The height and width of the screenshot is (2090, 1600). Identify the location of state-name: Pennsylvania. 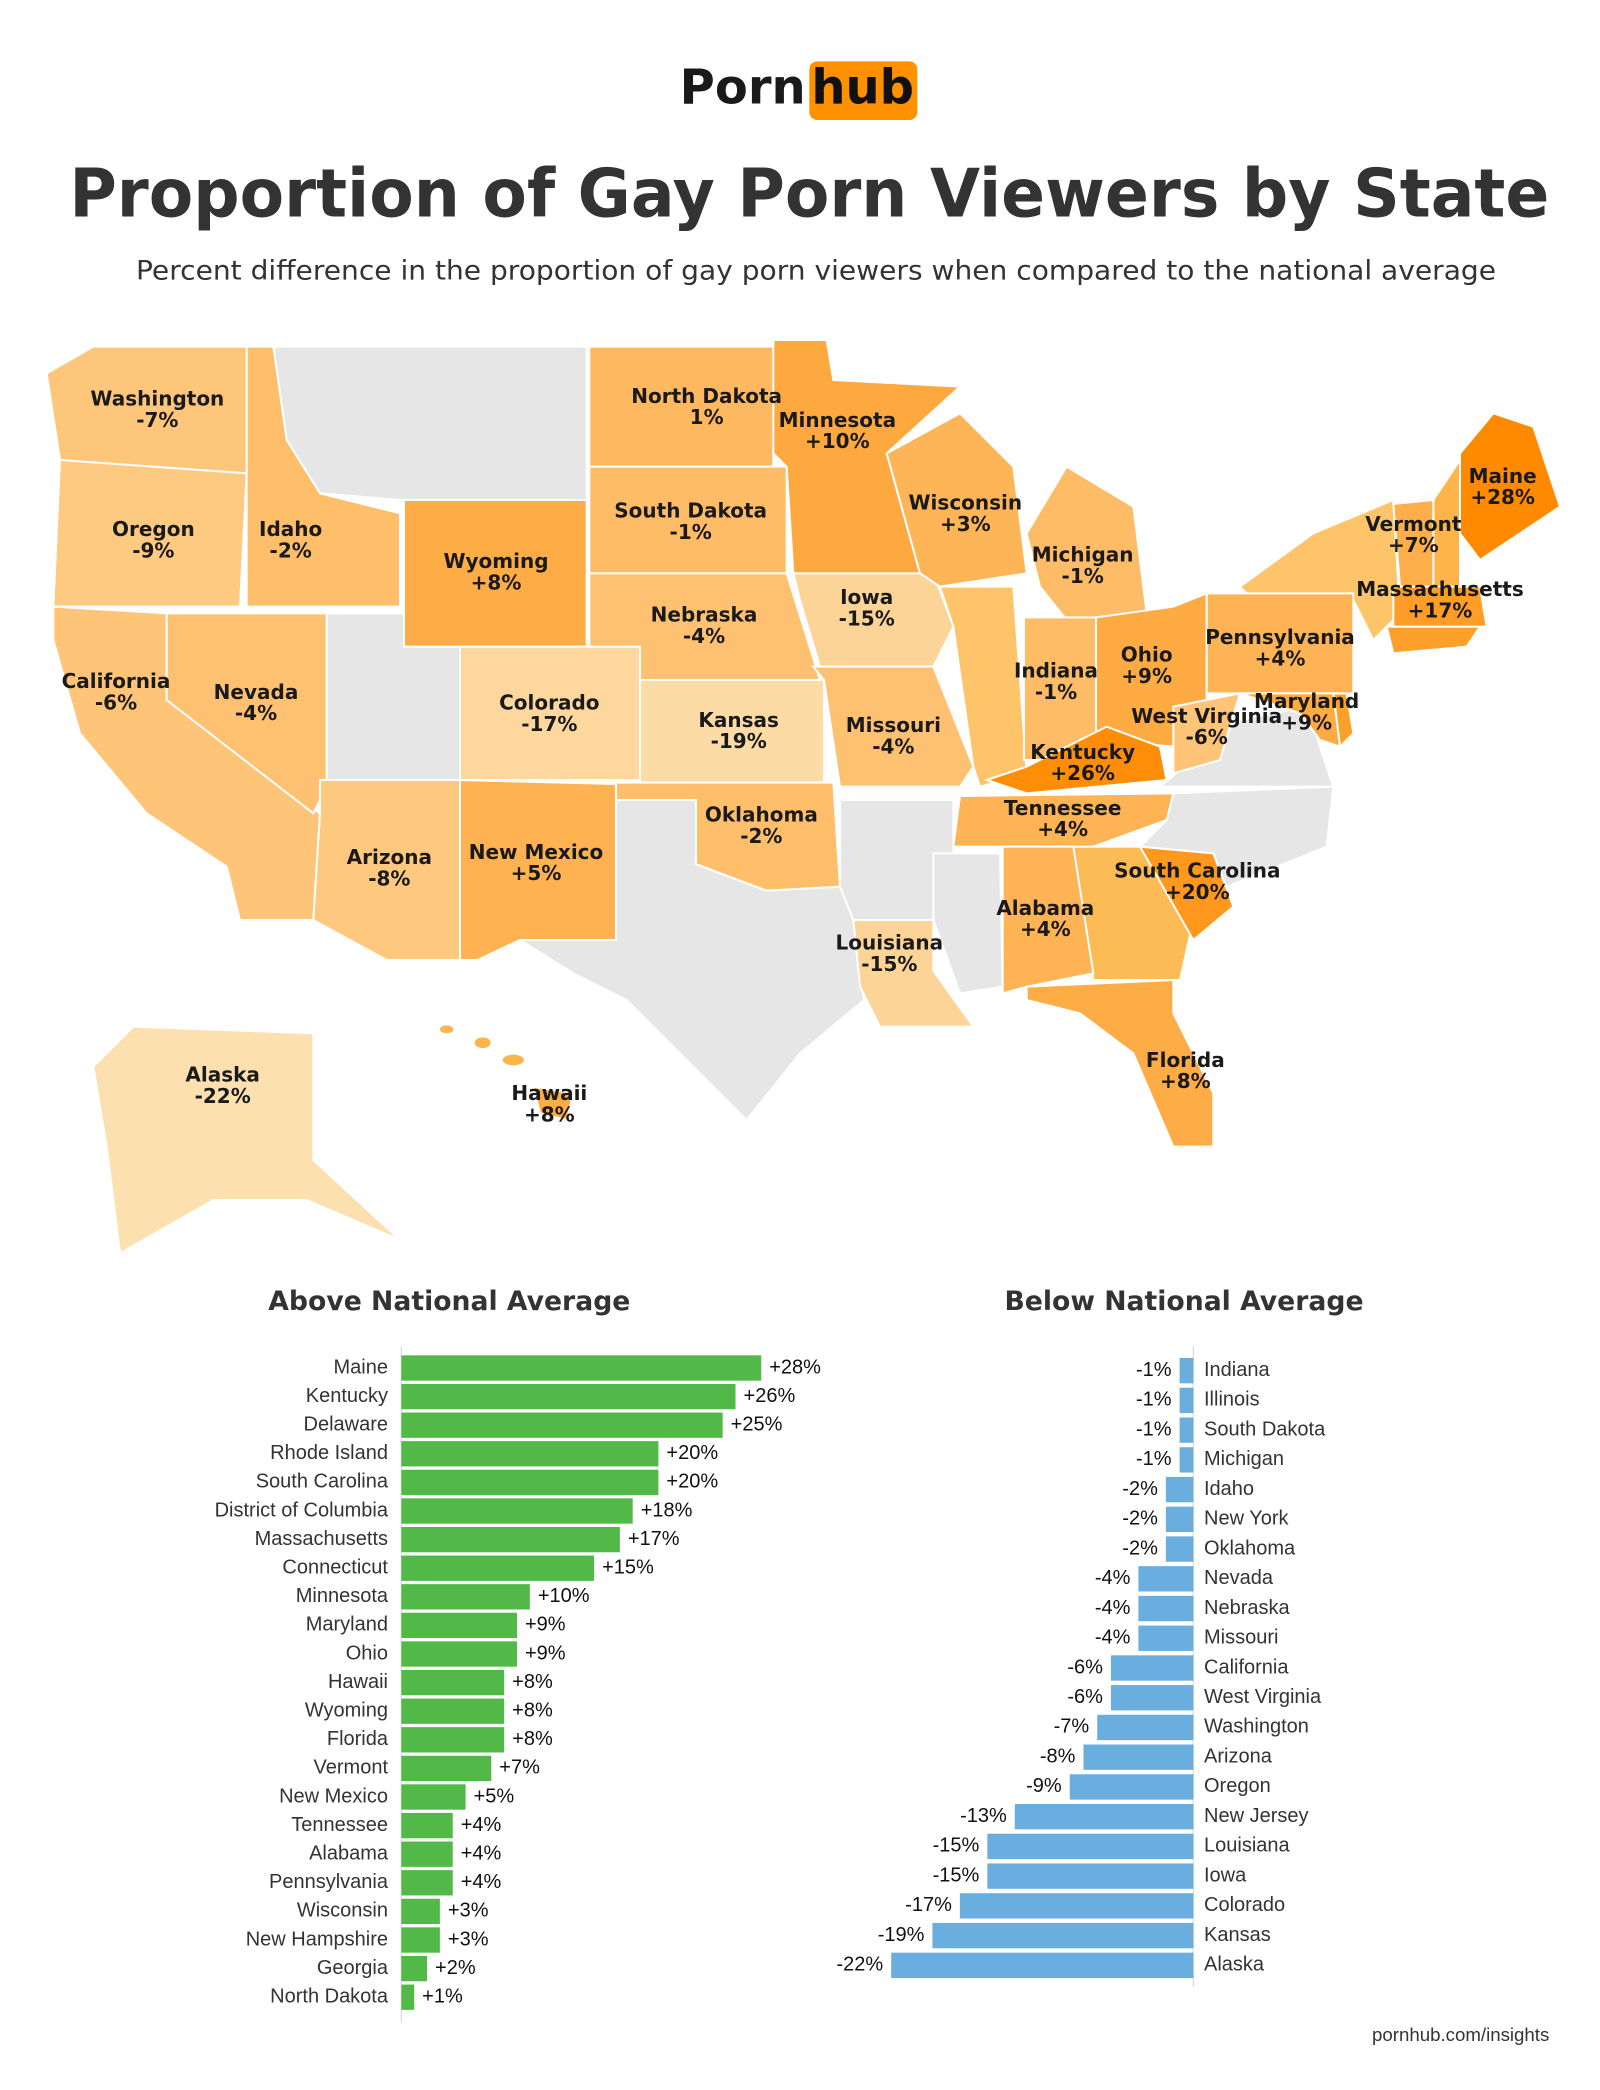
(1280, 637).